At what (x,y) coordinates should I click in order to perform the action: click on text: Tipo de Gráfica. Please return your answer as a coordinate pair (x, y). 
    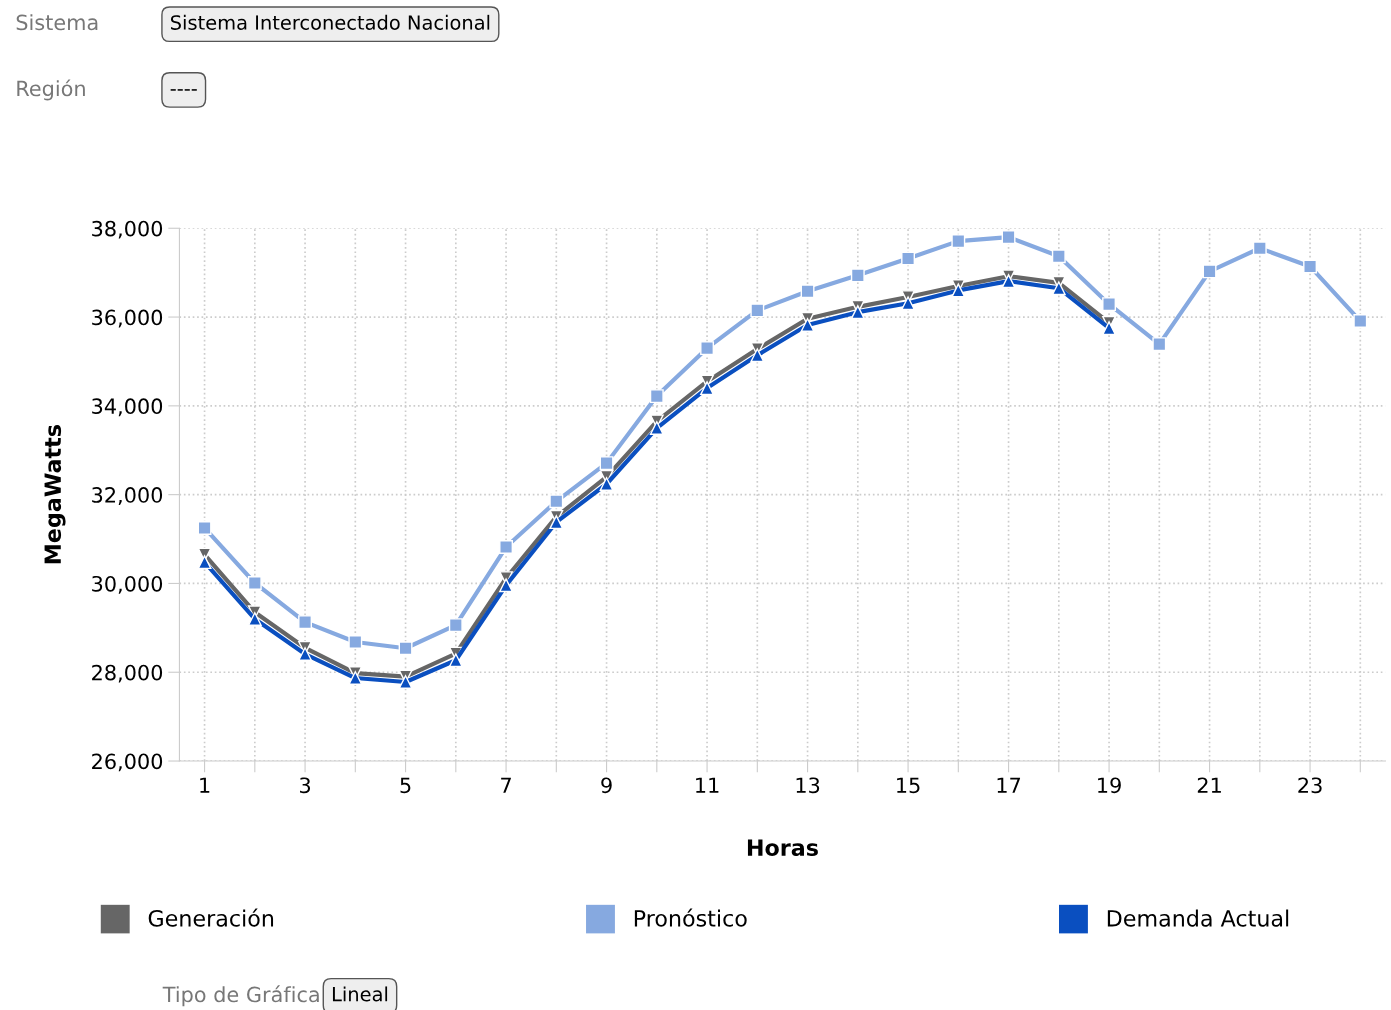
    Looking at the image, I should click on (240, 996).